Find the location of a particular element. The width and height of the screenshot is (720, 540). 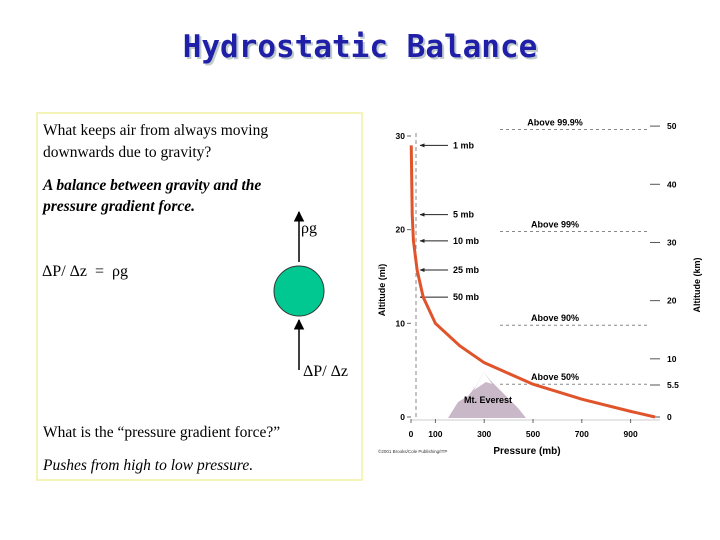

level-label: Above 50% is located at coordinates (555, 377).